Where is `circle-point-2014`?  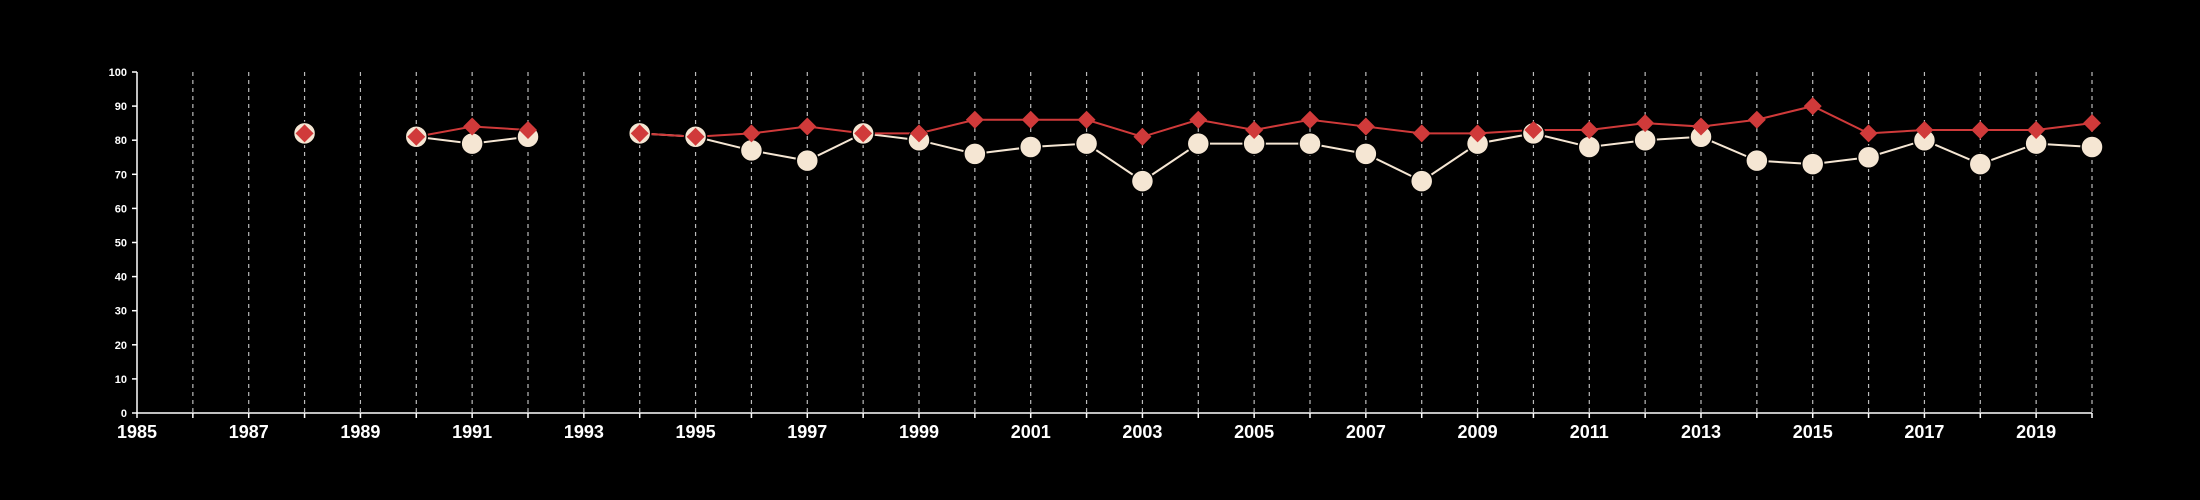 circle-point-2014 is located at coordinates (1757, 160).